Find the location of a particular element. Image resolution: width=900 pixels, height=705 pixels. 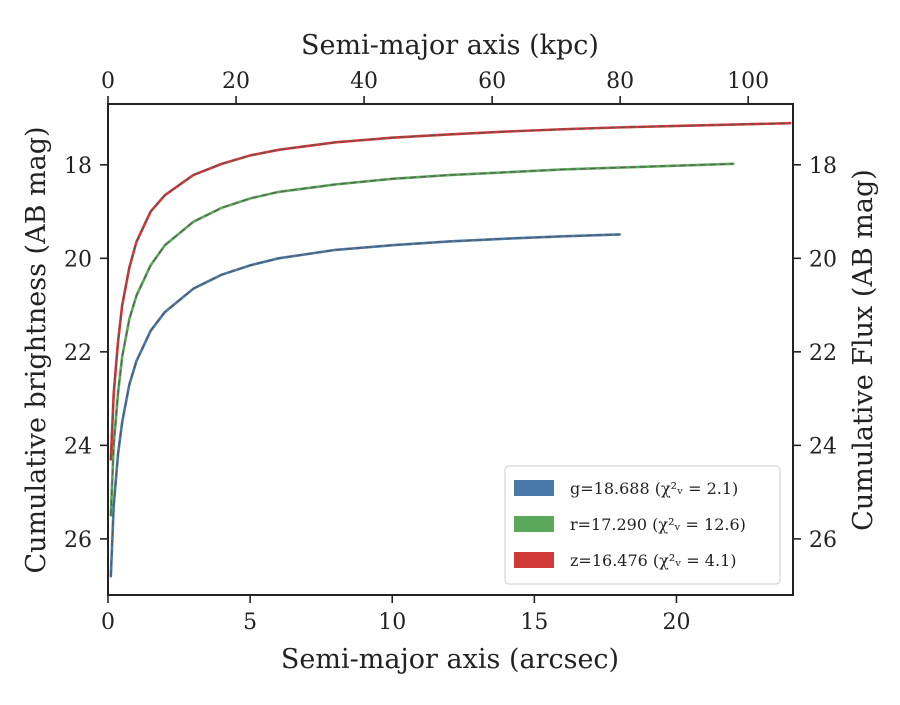

y2-tick-label: 26 is located at coordinates (823, 540).